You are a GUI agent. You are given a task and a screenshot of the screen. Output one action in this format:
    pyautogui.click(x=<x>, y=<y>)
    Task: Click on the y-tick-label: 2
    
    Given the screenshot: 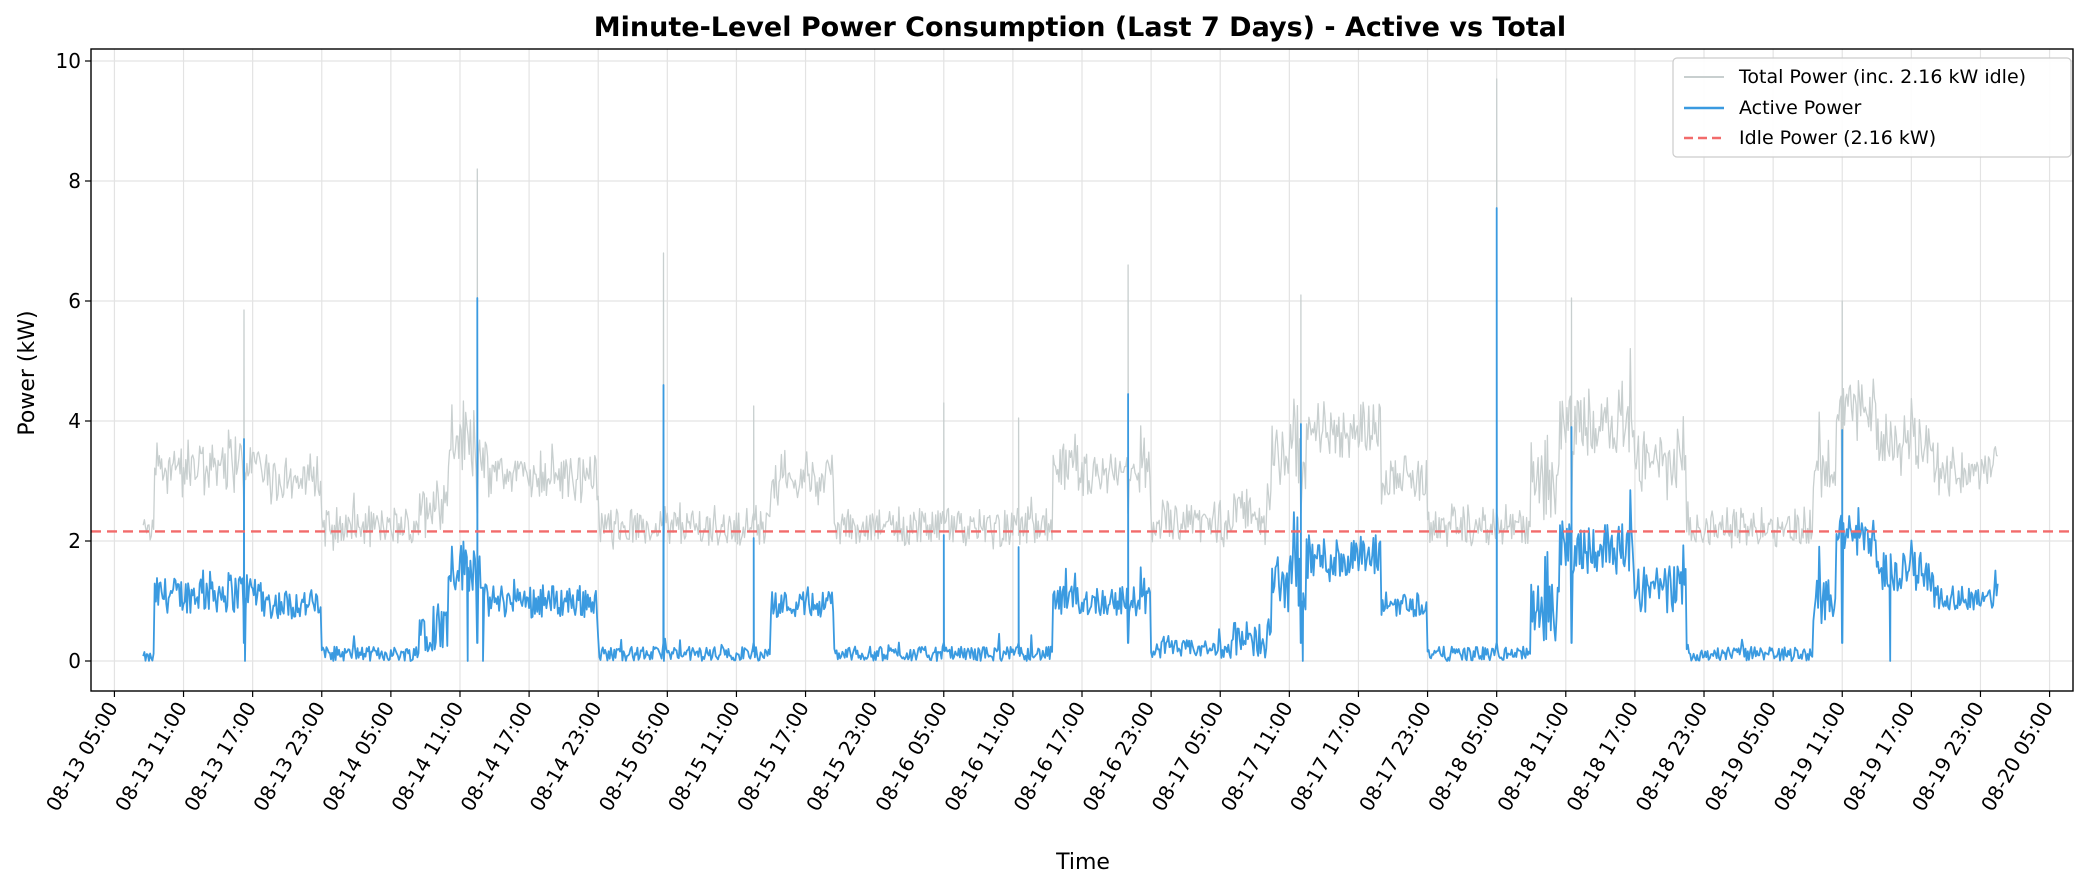 What is the action you would take?
    pyautogui.click(x=74, y=541)
    